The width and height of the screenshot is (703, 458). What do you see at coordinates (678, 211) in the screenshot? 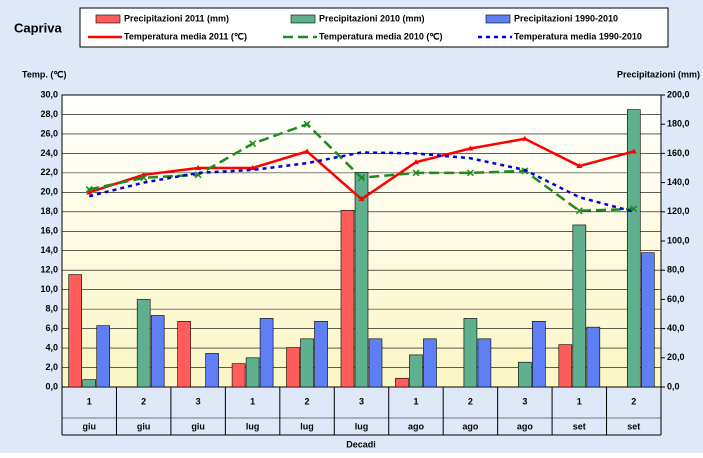
I see `y2-tick-label: 120,0` at bounding box center [678, 211].